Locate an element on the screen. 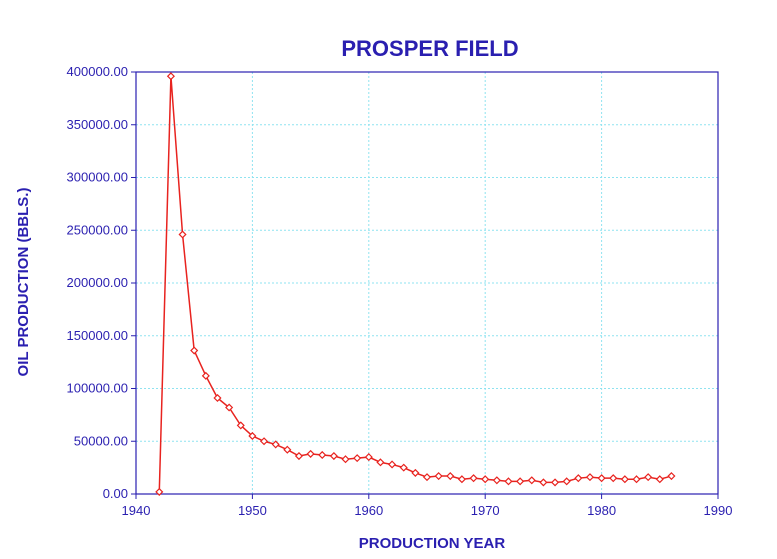 The width and height of the screenshot is (777, 559). y-tick-label: 200000.00 is located at coordinates (97, 282).